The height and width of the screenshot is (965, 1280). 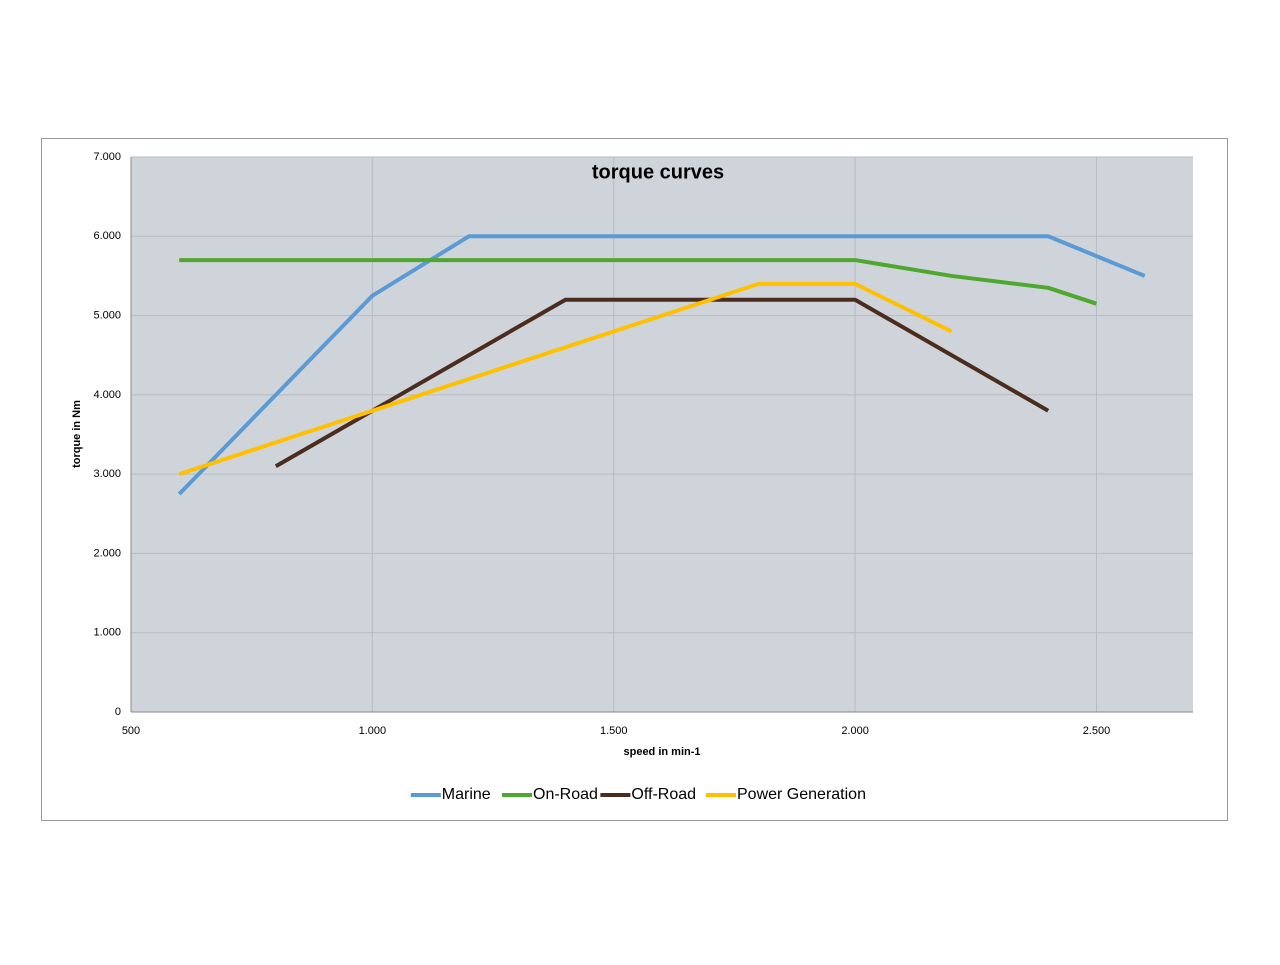 I want to click on y-tick-label: 6.000, so click(x=107, y=236).